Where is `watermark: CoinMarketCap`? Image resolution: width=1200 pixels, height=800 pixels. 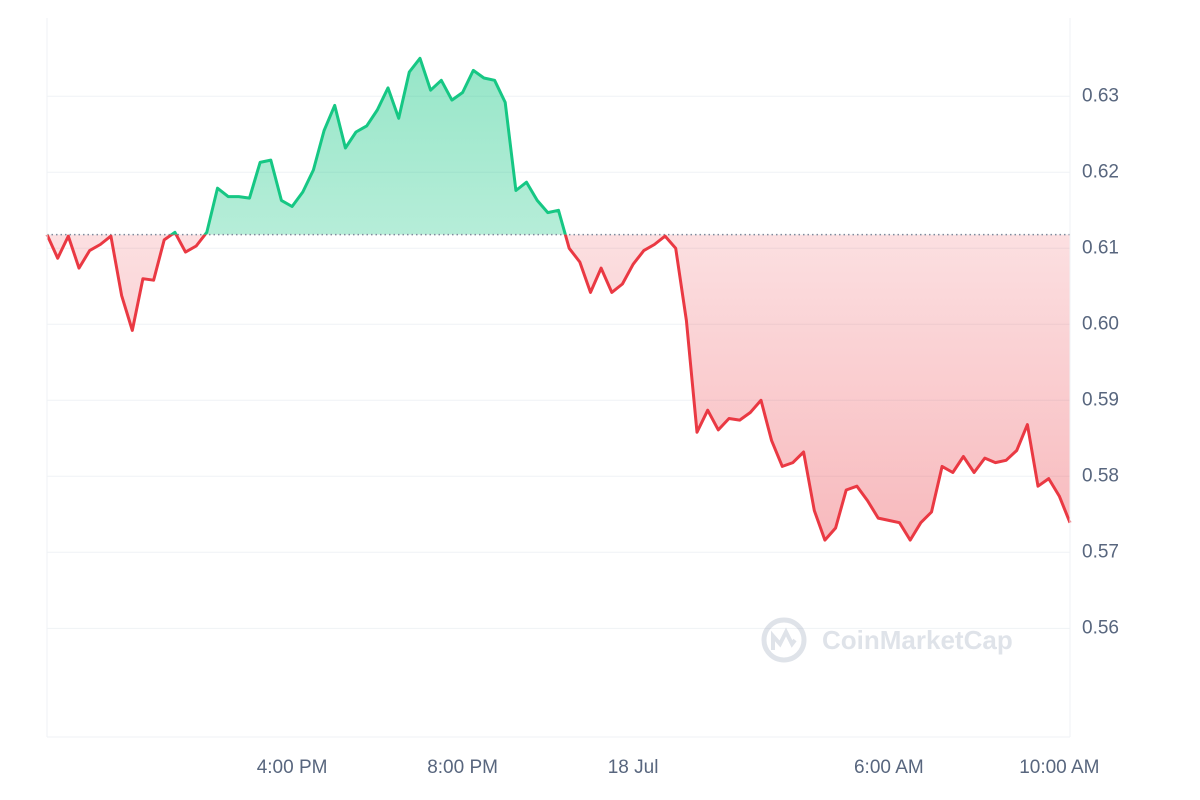
watermark: CoinMarketCap is located at coordinates (887, 640).